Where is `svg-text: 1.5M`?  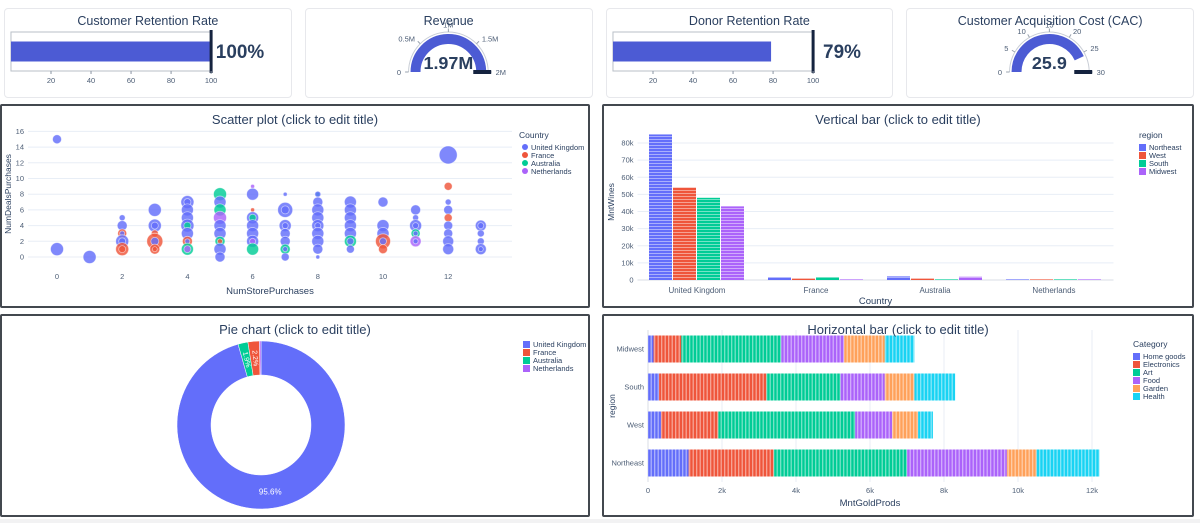 svg-text: 1.5M is located at coordinates (490, 38).